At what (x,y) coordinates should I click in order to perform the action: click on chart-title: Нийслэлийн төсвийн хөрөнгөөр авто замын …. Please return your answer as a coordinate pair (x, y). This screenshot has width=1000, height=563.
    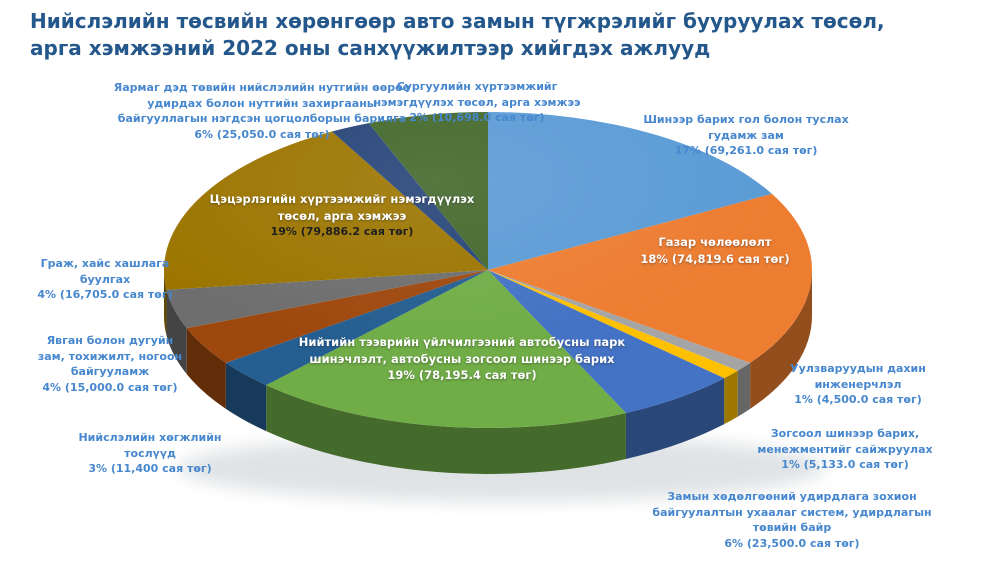
    Looking at the image, I should click on (457, 34).